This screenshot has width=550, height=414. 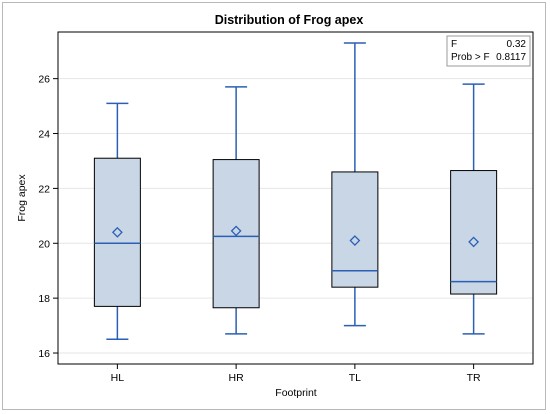 I want to click on y-tick-label-18: 18, so click(x=44, y=299).